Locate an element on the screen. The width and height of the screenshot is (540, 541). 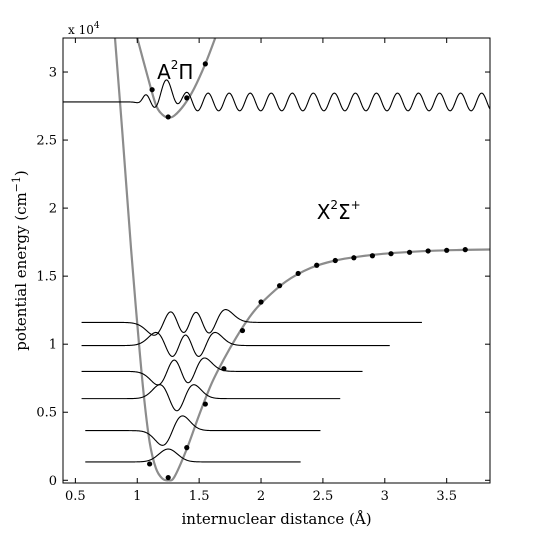
state-label-a: A2Π is located at coordinates (175, 71).